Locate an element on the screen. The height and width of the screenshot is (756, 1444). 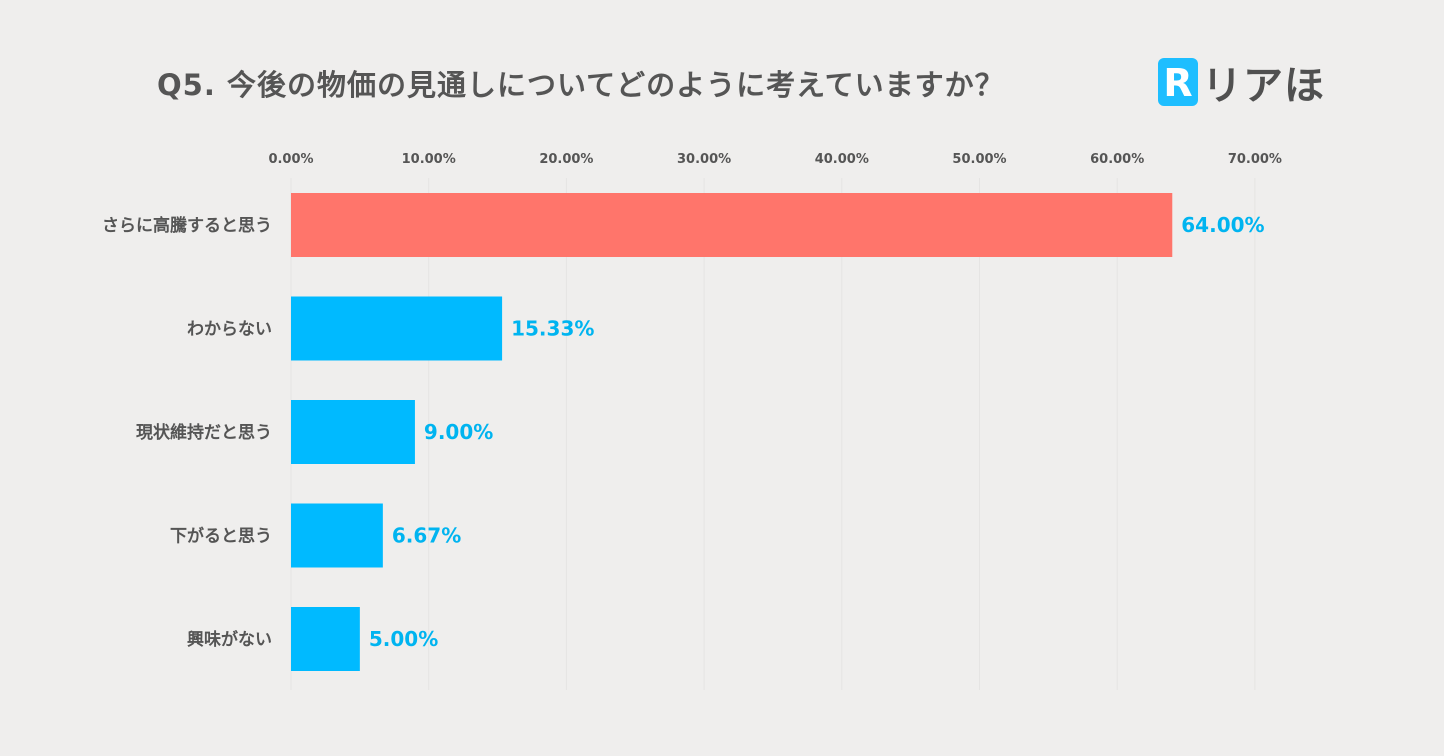
r-logo-icon: R is located at coordinates (1178, 82).